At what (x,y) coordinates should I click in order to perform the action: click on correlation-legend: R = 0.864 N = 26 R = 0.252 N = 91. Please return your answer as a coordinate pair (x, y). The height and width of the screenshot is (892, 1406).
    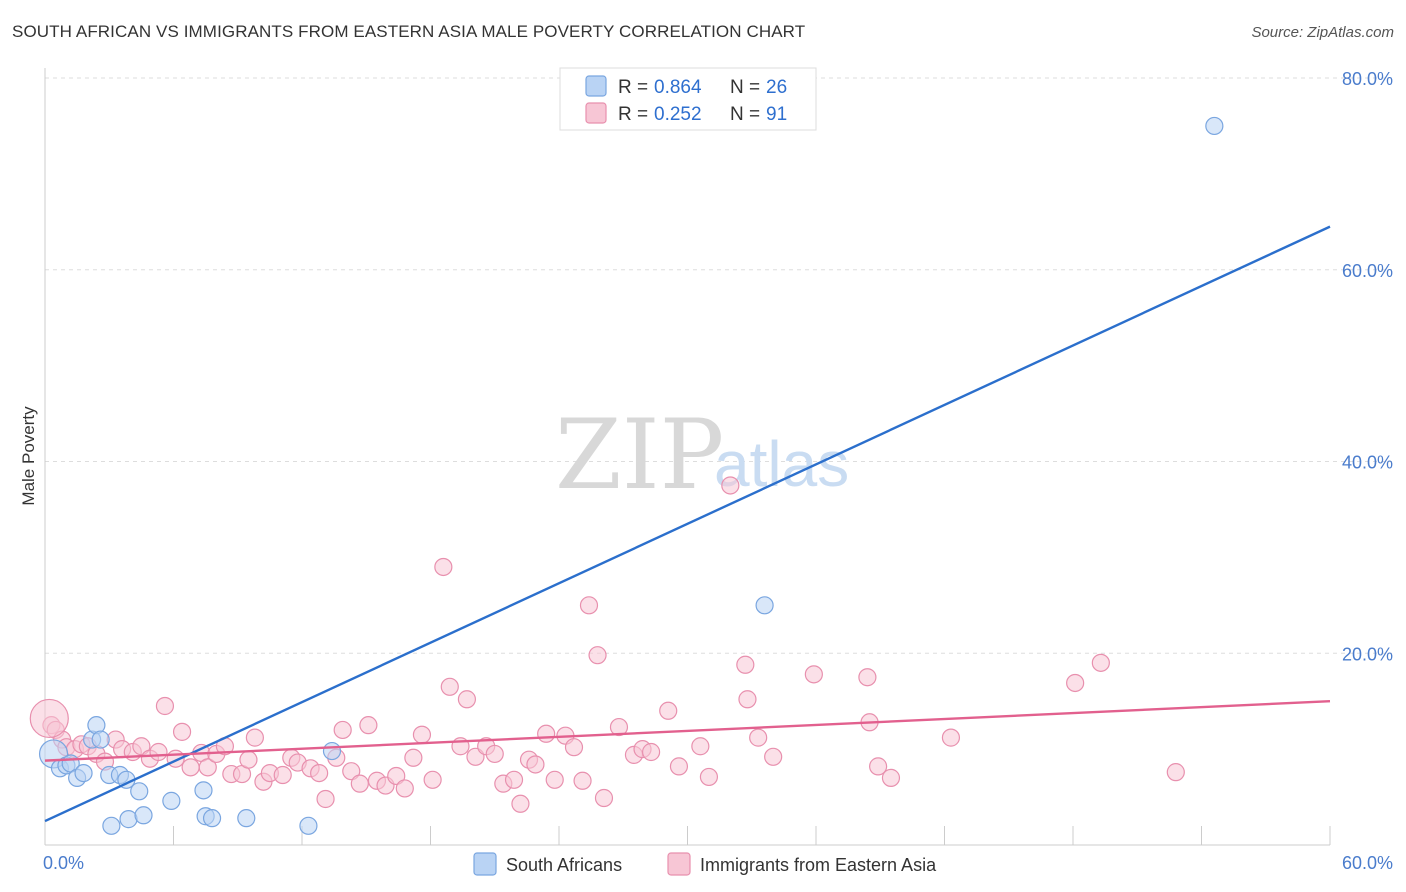
    Looking at the image, I should click on (688, 99).